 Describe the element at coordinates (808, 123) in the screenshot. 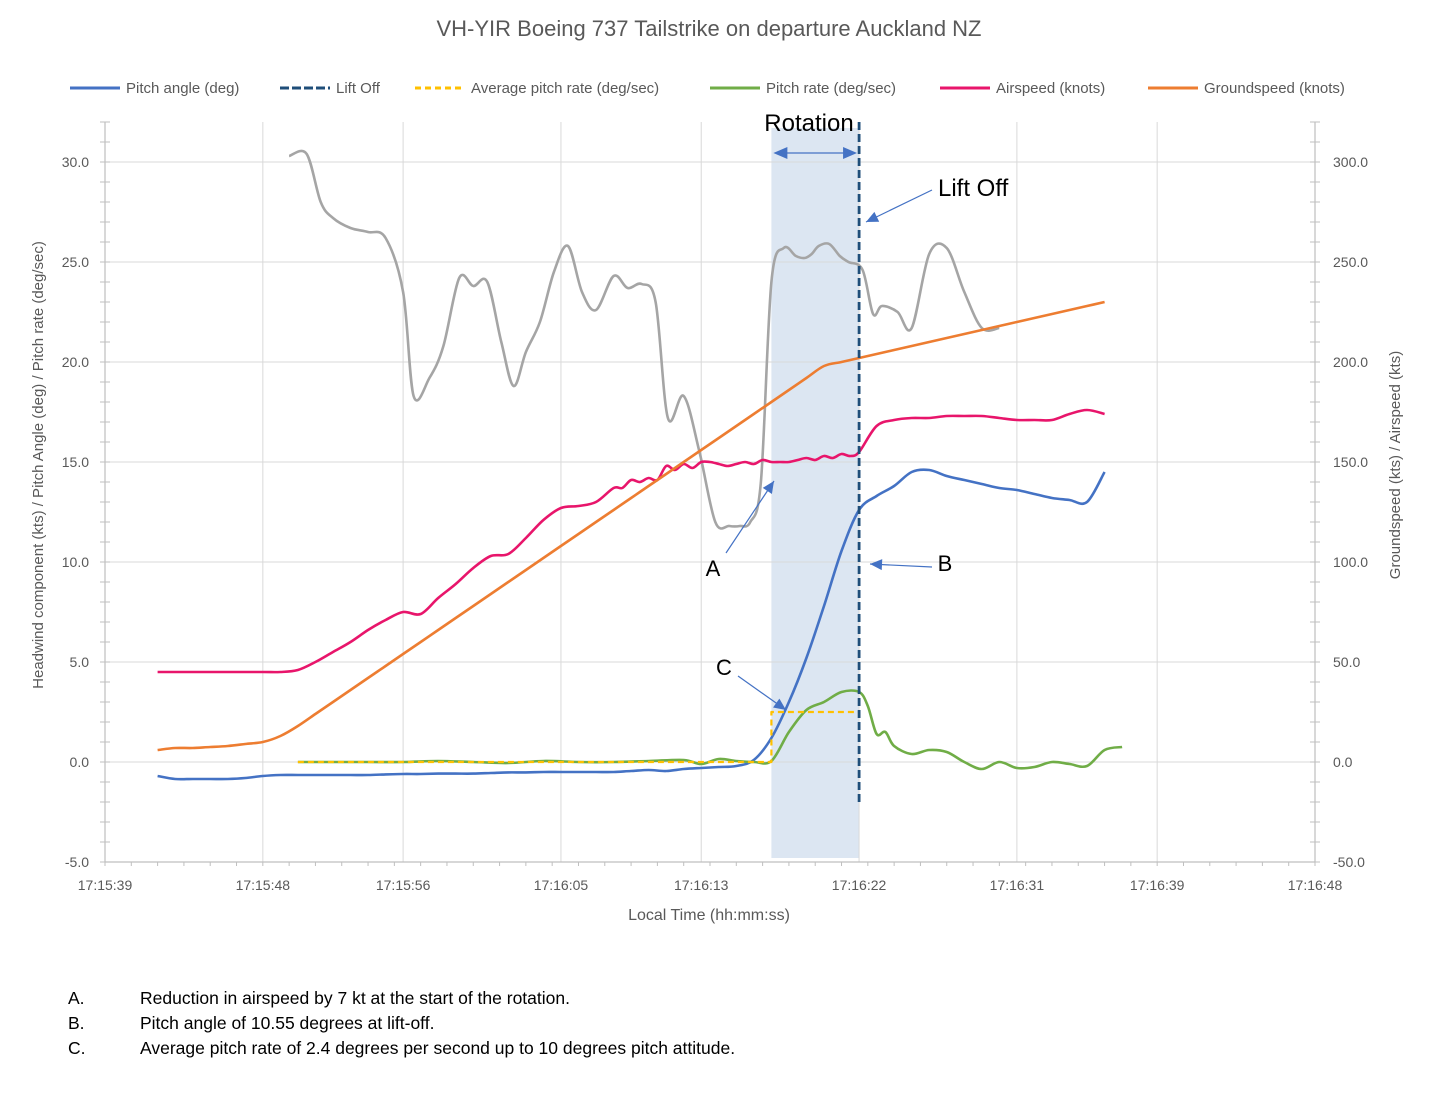

I see `rotation-label: Rotation` at that location.